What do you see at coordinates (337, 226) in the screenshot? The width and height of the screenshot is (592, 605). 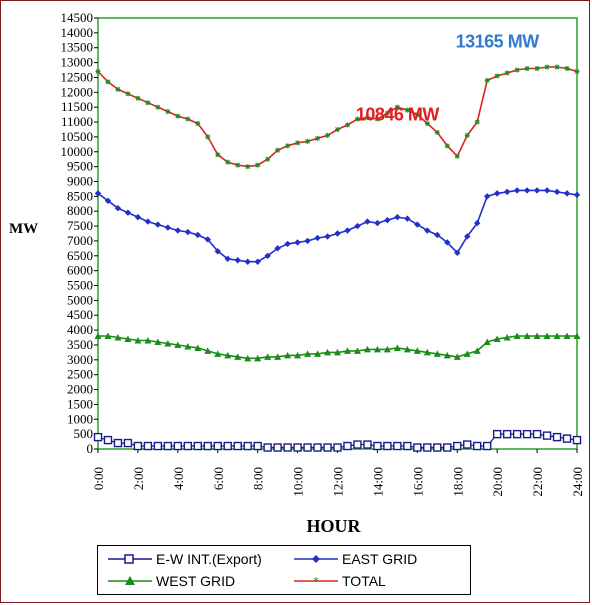 I see `series-east-grid` at bounding box center [337, 226].